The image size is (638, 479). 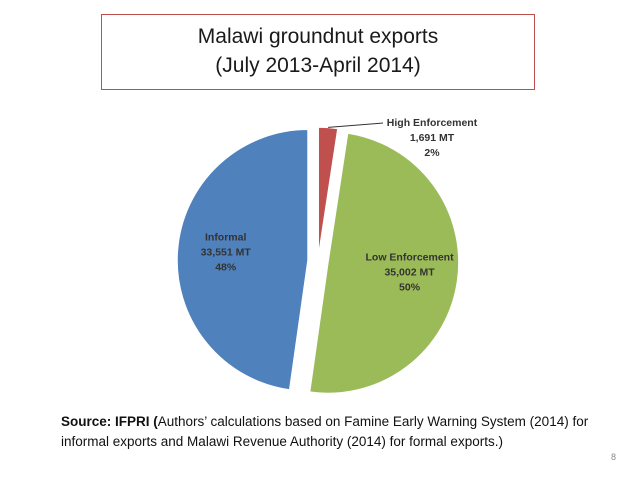 I want to click on slice-label-informal-value: 33,551 MT, so click(x=226, y=253).